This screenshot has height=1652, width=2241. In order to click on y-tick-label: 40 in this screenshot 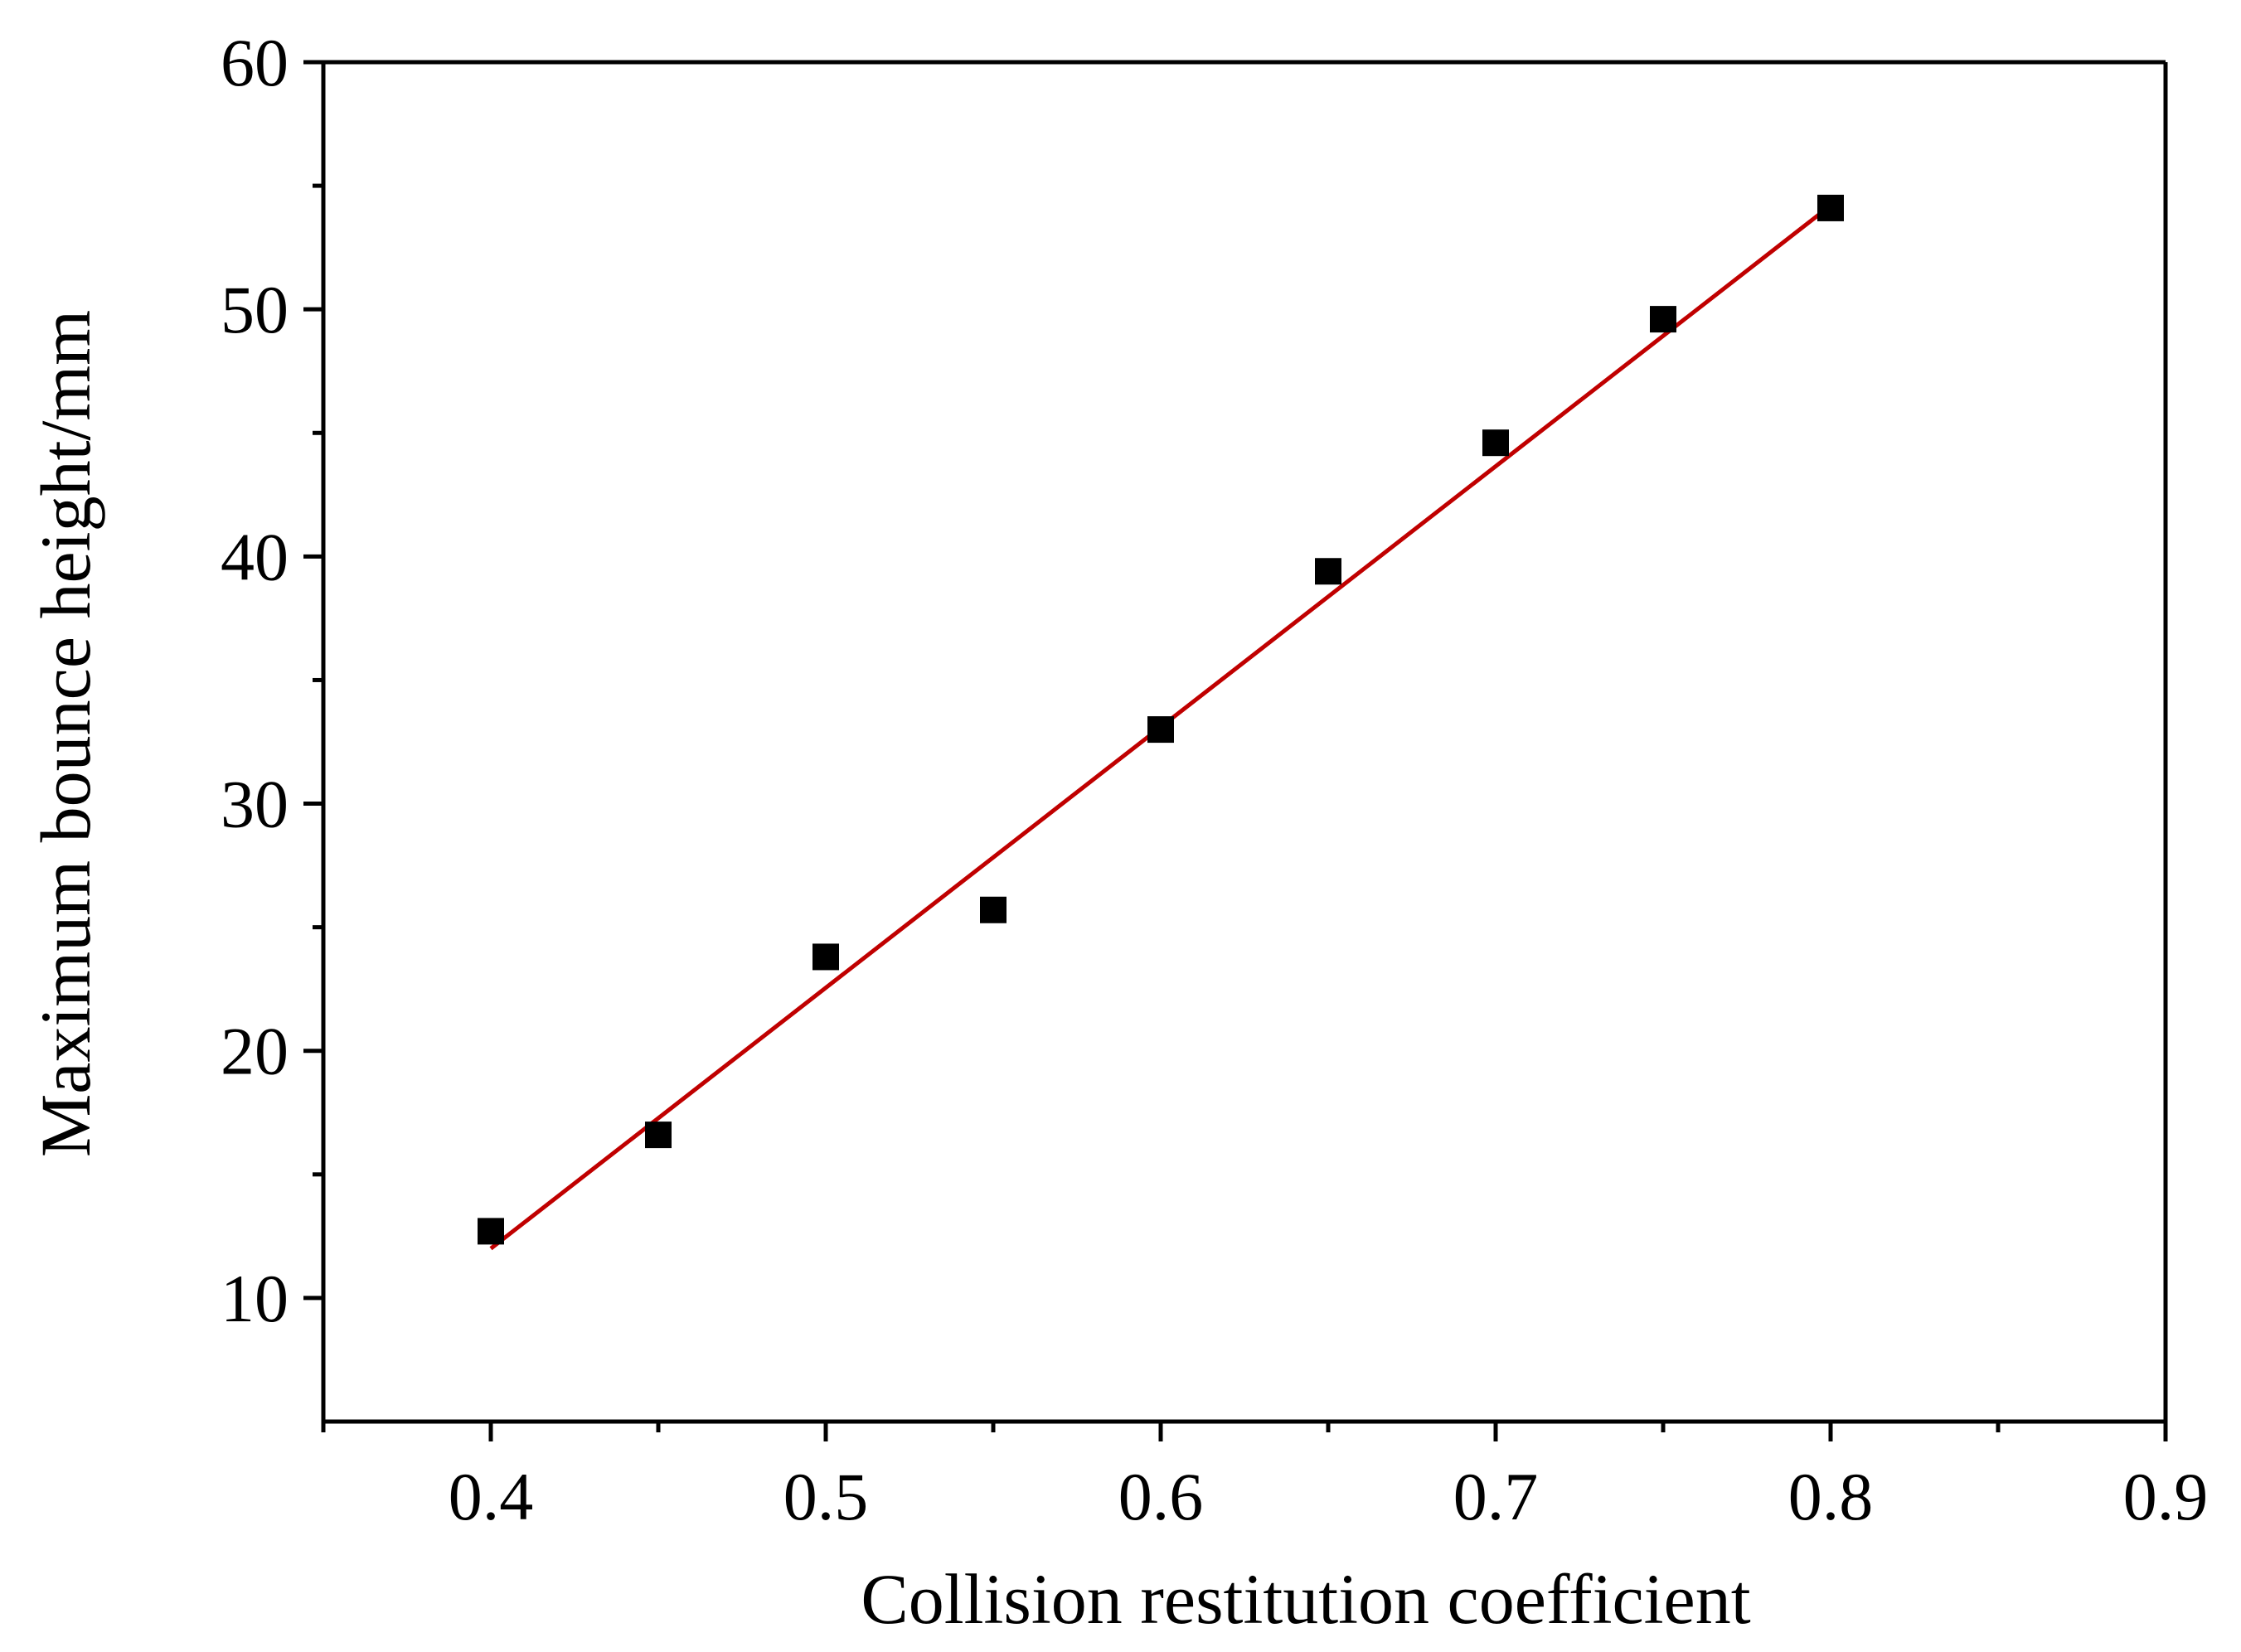, I will do `click(255, 556)`.